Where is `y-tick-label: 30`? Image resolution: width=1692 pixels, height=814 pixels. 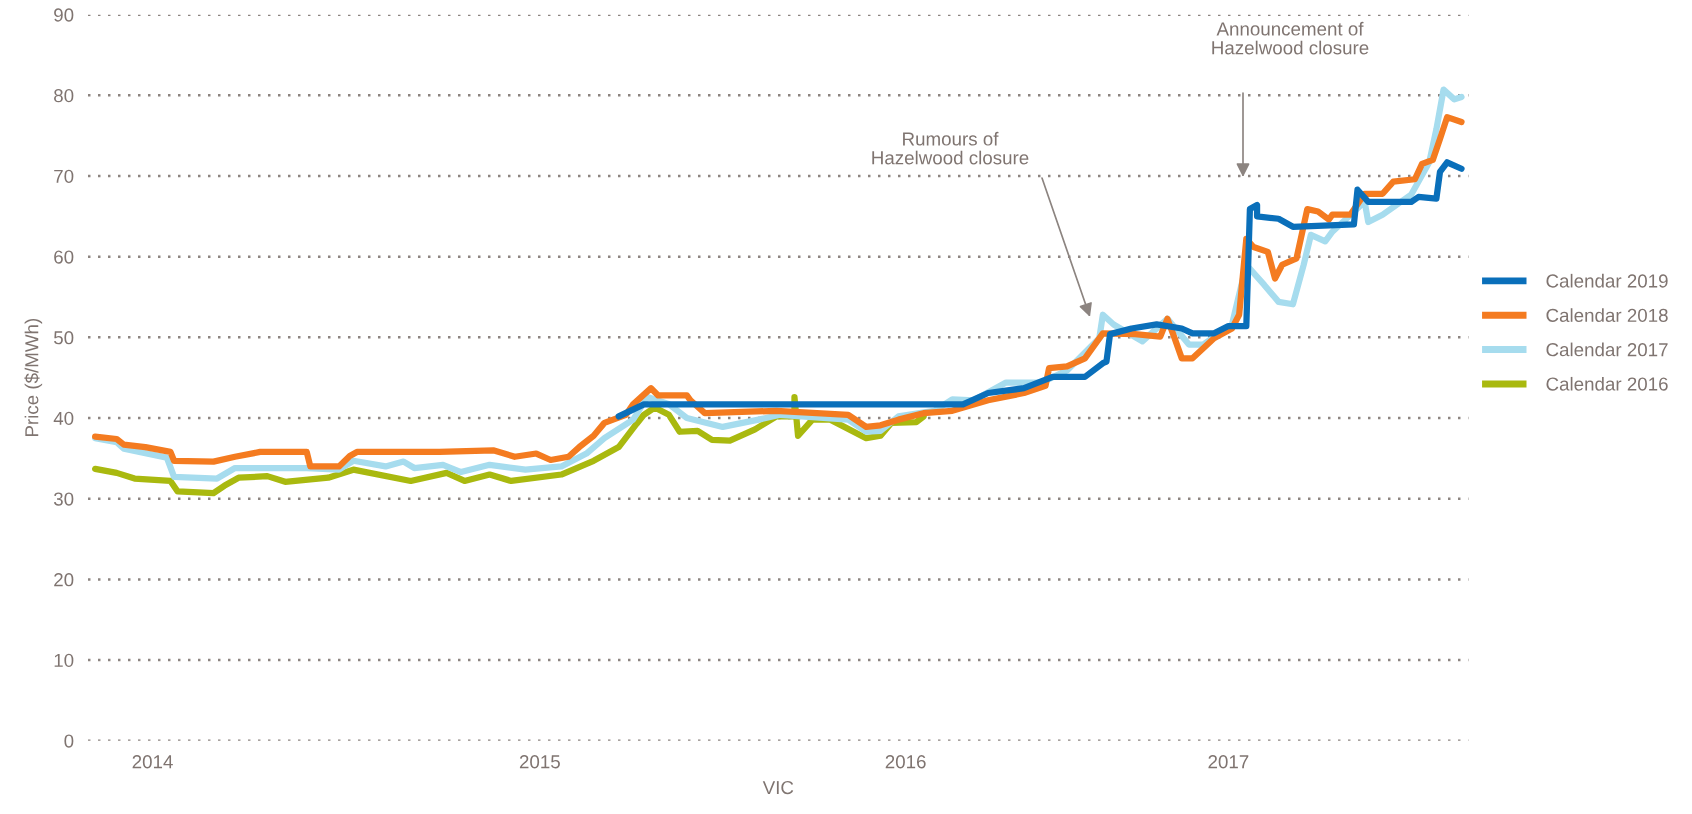
y-tick-label: 30 is located at coordinates (63, 499).